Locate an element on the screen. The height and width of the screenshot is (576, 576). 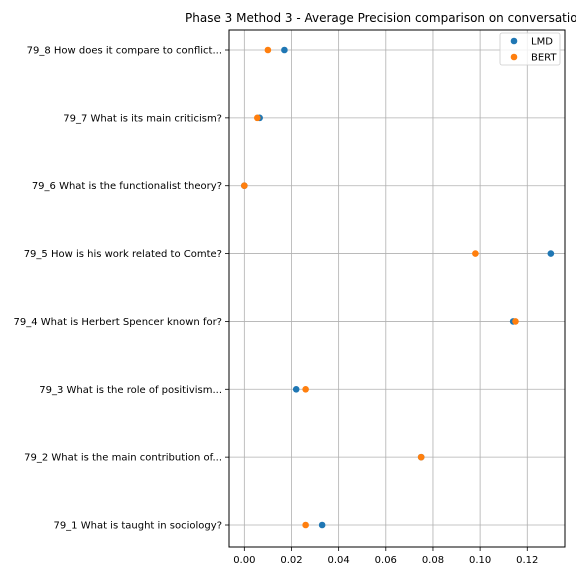
x-tick-label: 0.08 is located at coordinates (433, 560).